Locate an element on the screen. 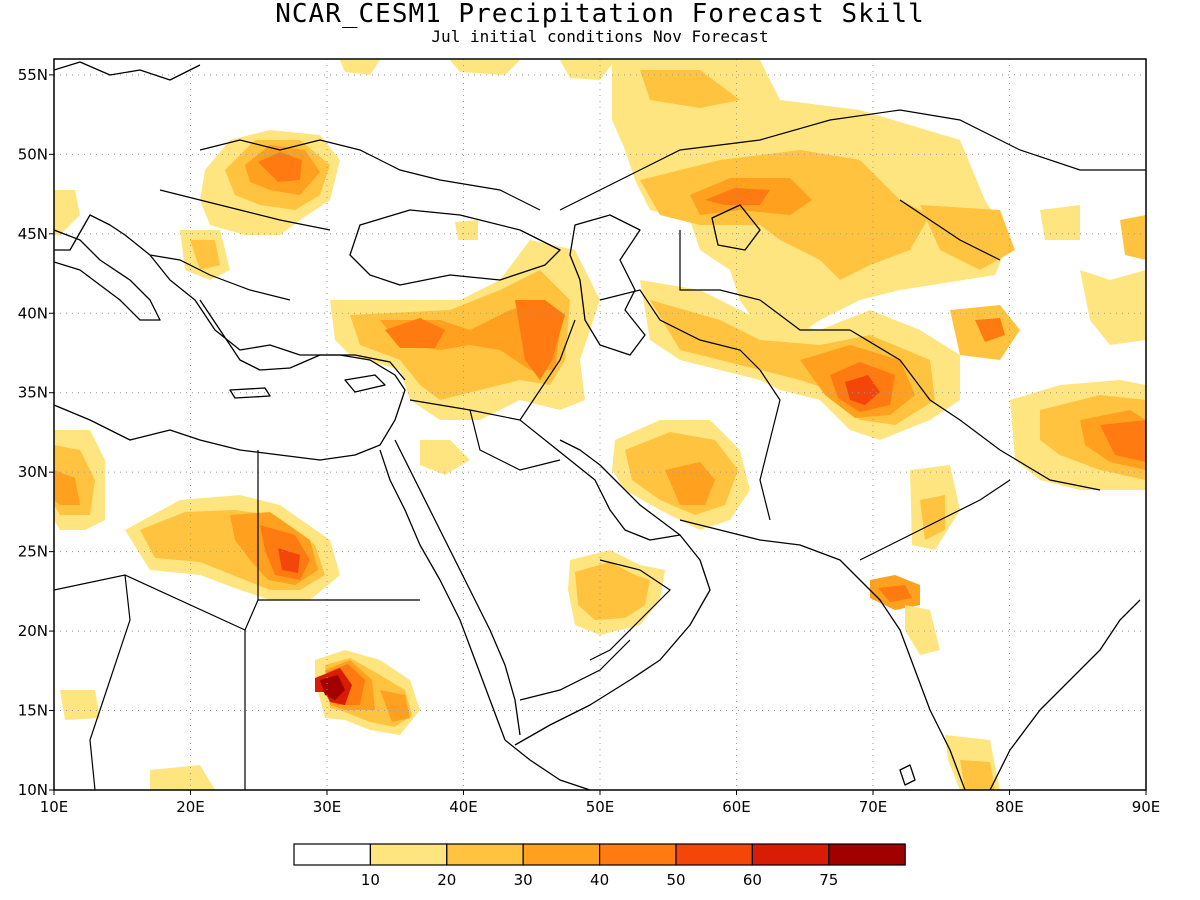  skill-region-kazakhstan is located at coordinates (813, 200).